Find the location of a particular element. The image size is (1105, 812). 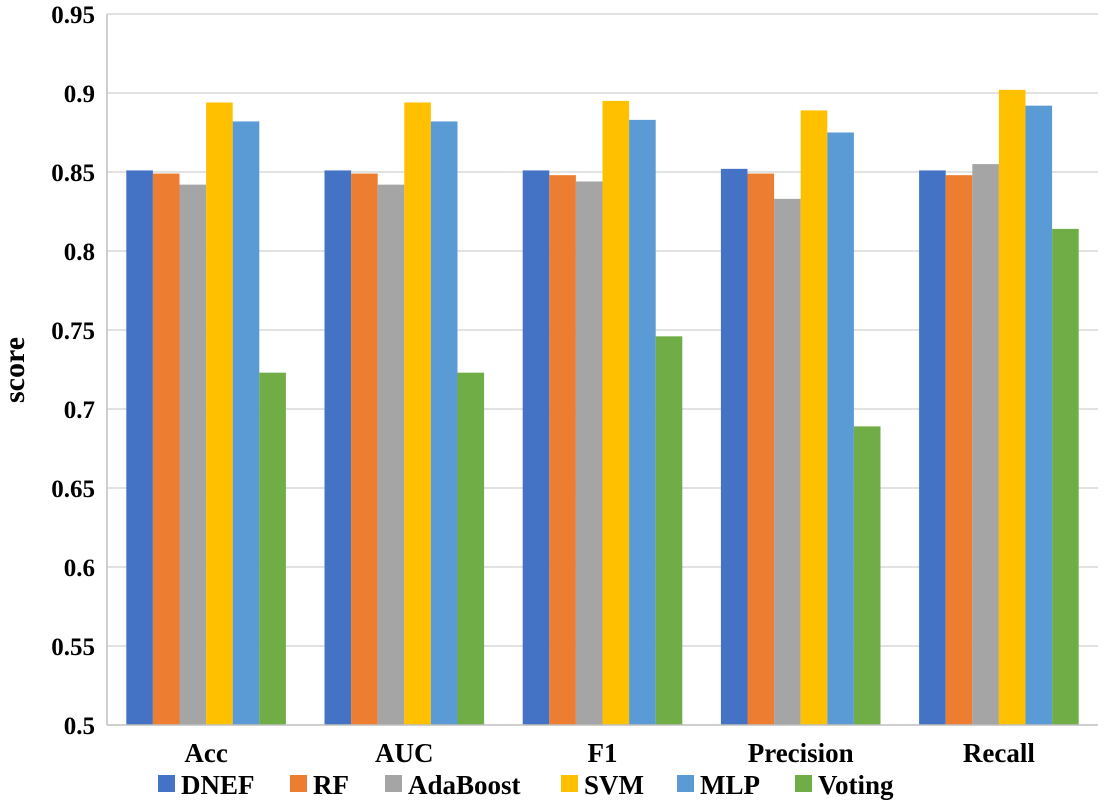

bar-mlp-auc is located at coordinates (444, 423).